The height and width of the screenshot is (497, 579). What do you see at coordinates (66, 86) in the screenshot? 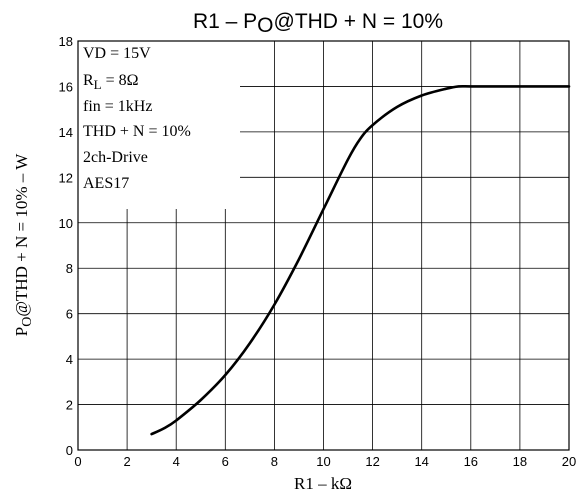
I see `y-tick-label: 16` at bounding box center [66, 86].